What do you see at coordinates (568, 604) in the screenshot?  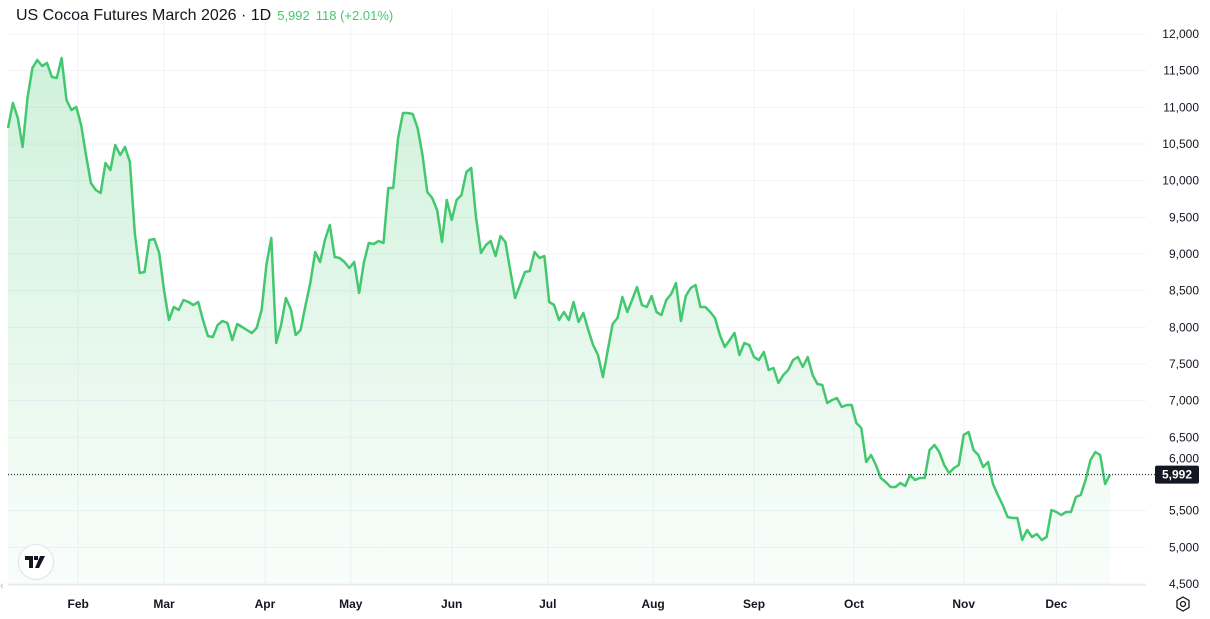 I see `x-axis: Feb Mar Apr May Jun Jul Aug Sep Oct Nov Dec` at bounding box center [568, 604].